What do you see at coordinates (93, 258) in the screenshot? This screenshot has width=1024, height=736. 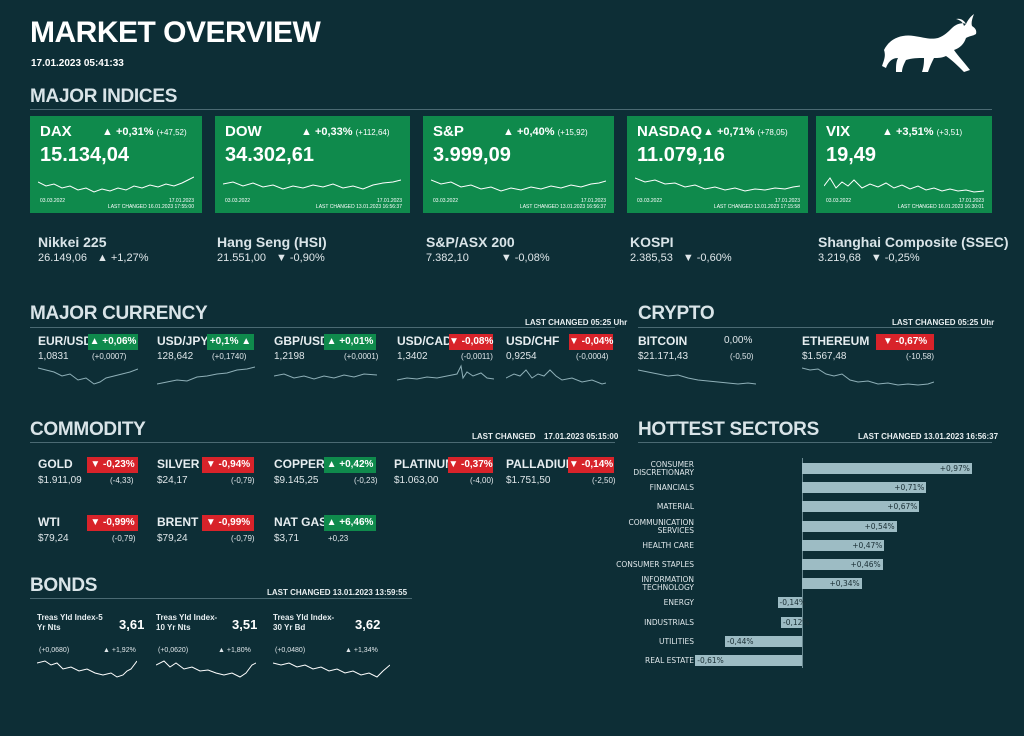 I see `index-row: 26.149,06 ▲ +1,27%` at bounding box center [93, 258].